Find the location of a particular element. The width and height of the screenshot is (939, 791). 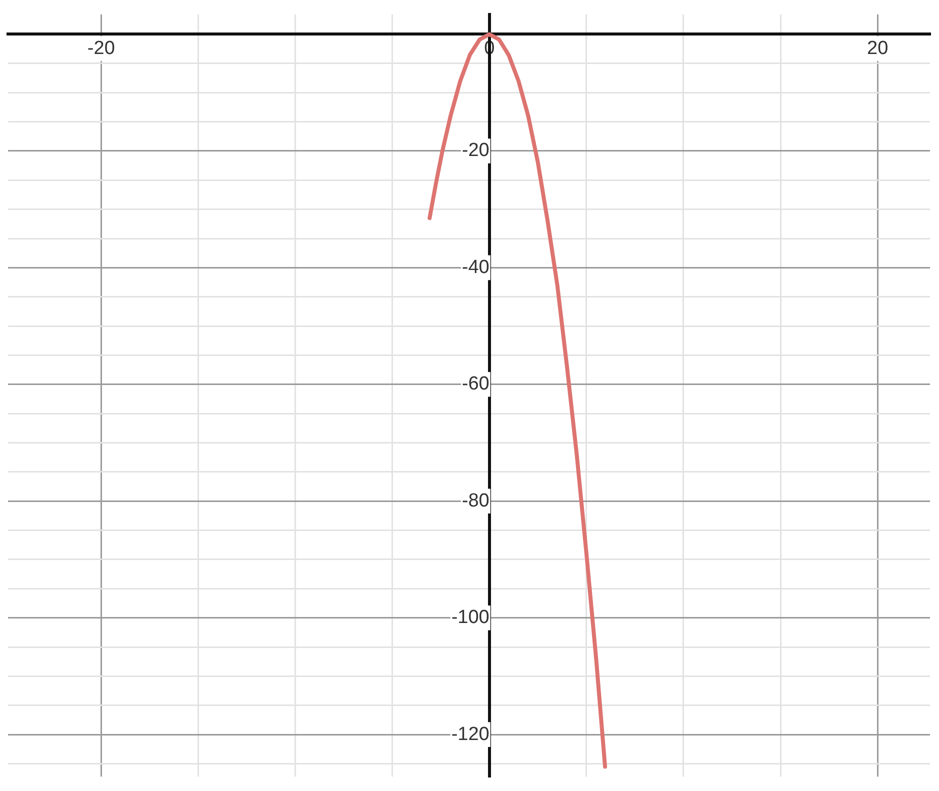

y-tick-label: -60 is located at coordinates (476, 384).